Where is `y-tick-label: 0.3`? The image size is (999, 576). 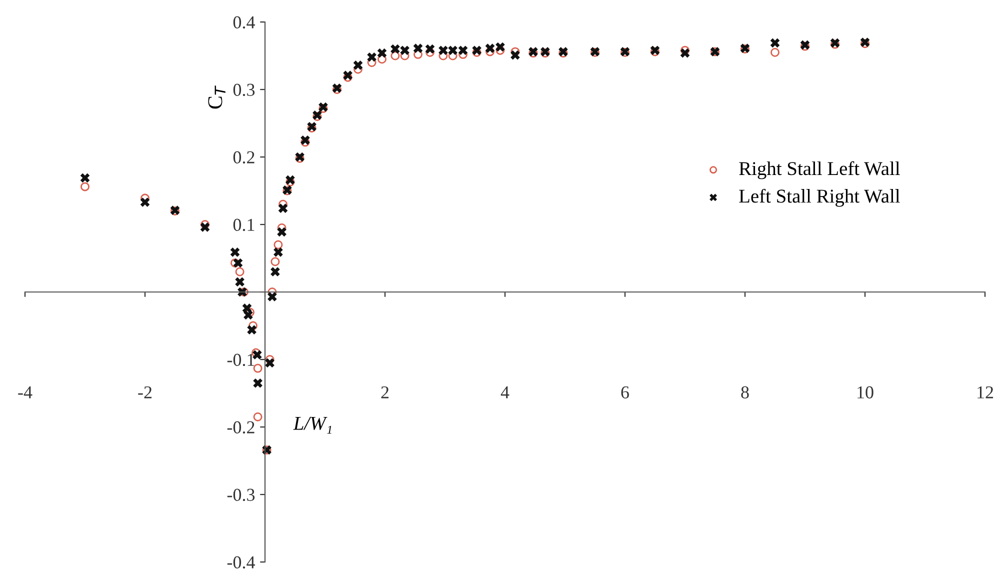
y-tick-label: 0.3 is located at coordinates (244, 90).